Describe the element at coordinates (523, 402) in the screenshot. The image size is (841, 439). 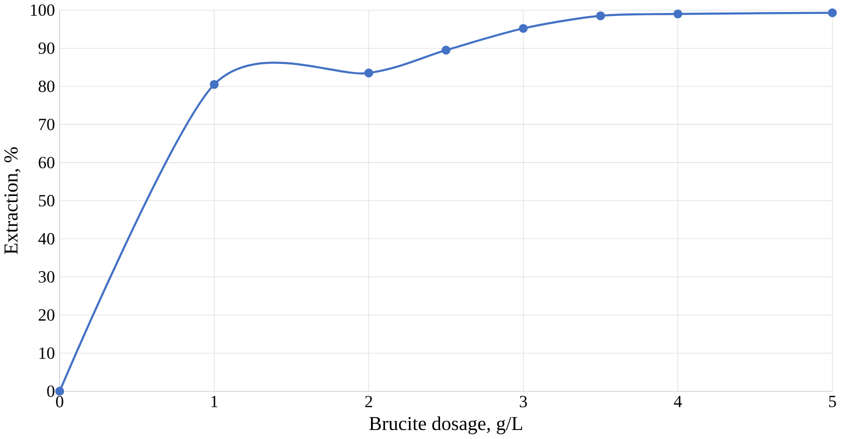
I see `x-tick-label: 3` at that location.